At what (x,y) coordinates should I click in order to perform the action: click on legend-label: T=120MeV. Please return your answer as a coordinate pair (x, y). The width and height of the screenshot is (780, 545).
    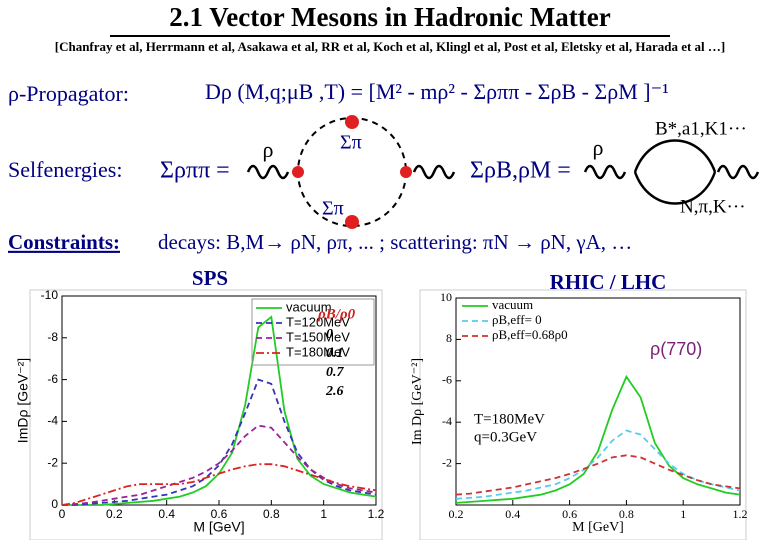
    Looking at the image, I should click on (318, 321).